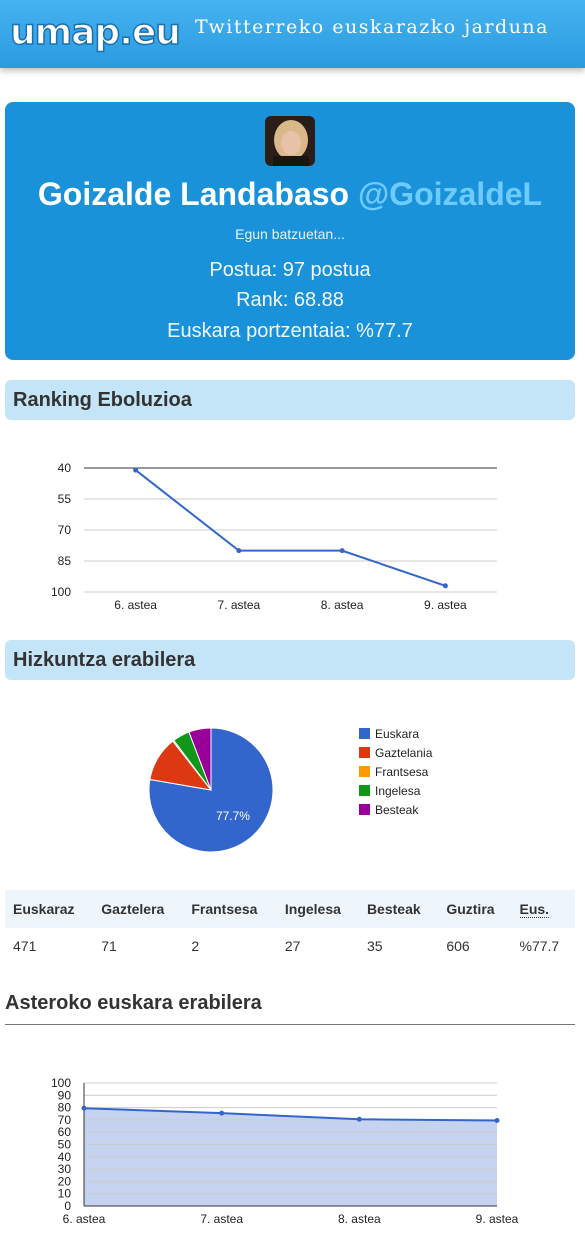 The width and height of the screenshot is (585, 1233). Describe the element at coordinates (200, 759) in the screenshot. I see `pie-slice` at that location.